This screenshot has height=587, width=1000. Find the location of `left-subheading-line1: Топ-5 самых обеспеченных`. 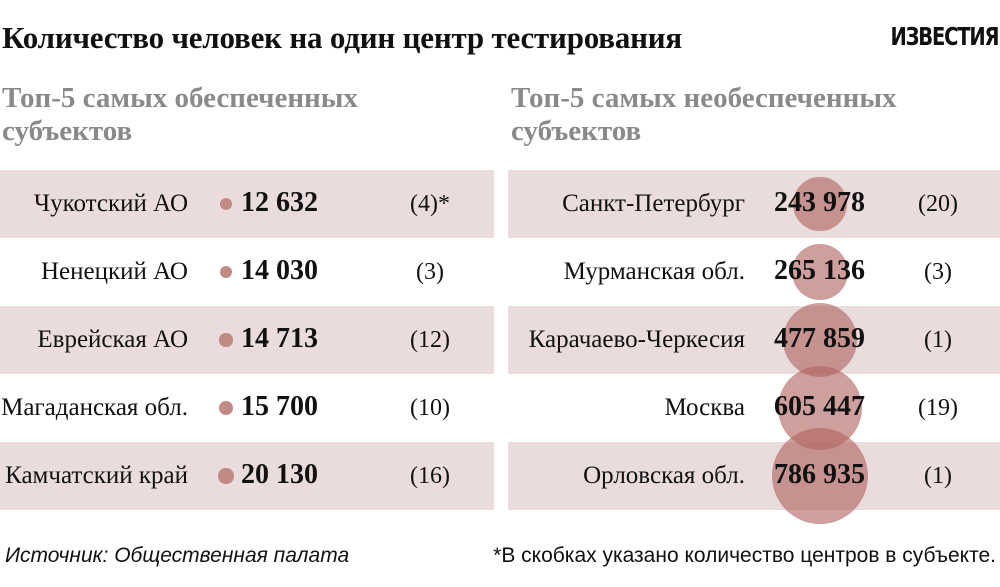

left-subheading-line1: Топ-5 самых обеспеченных is located at coordinates (180, 98).